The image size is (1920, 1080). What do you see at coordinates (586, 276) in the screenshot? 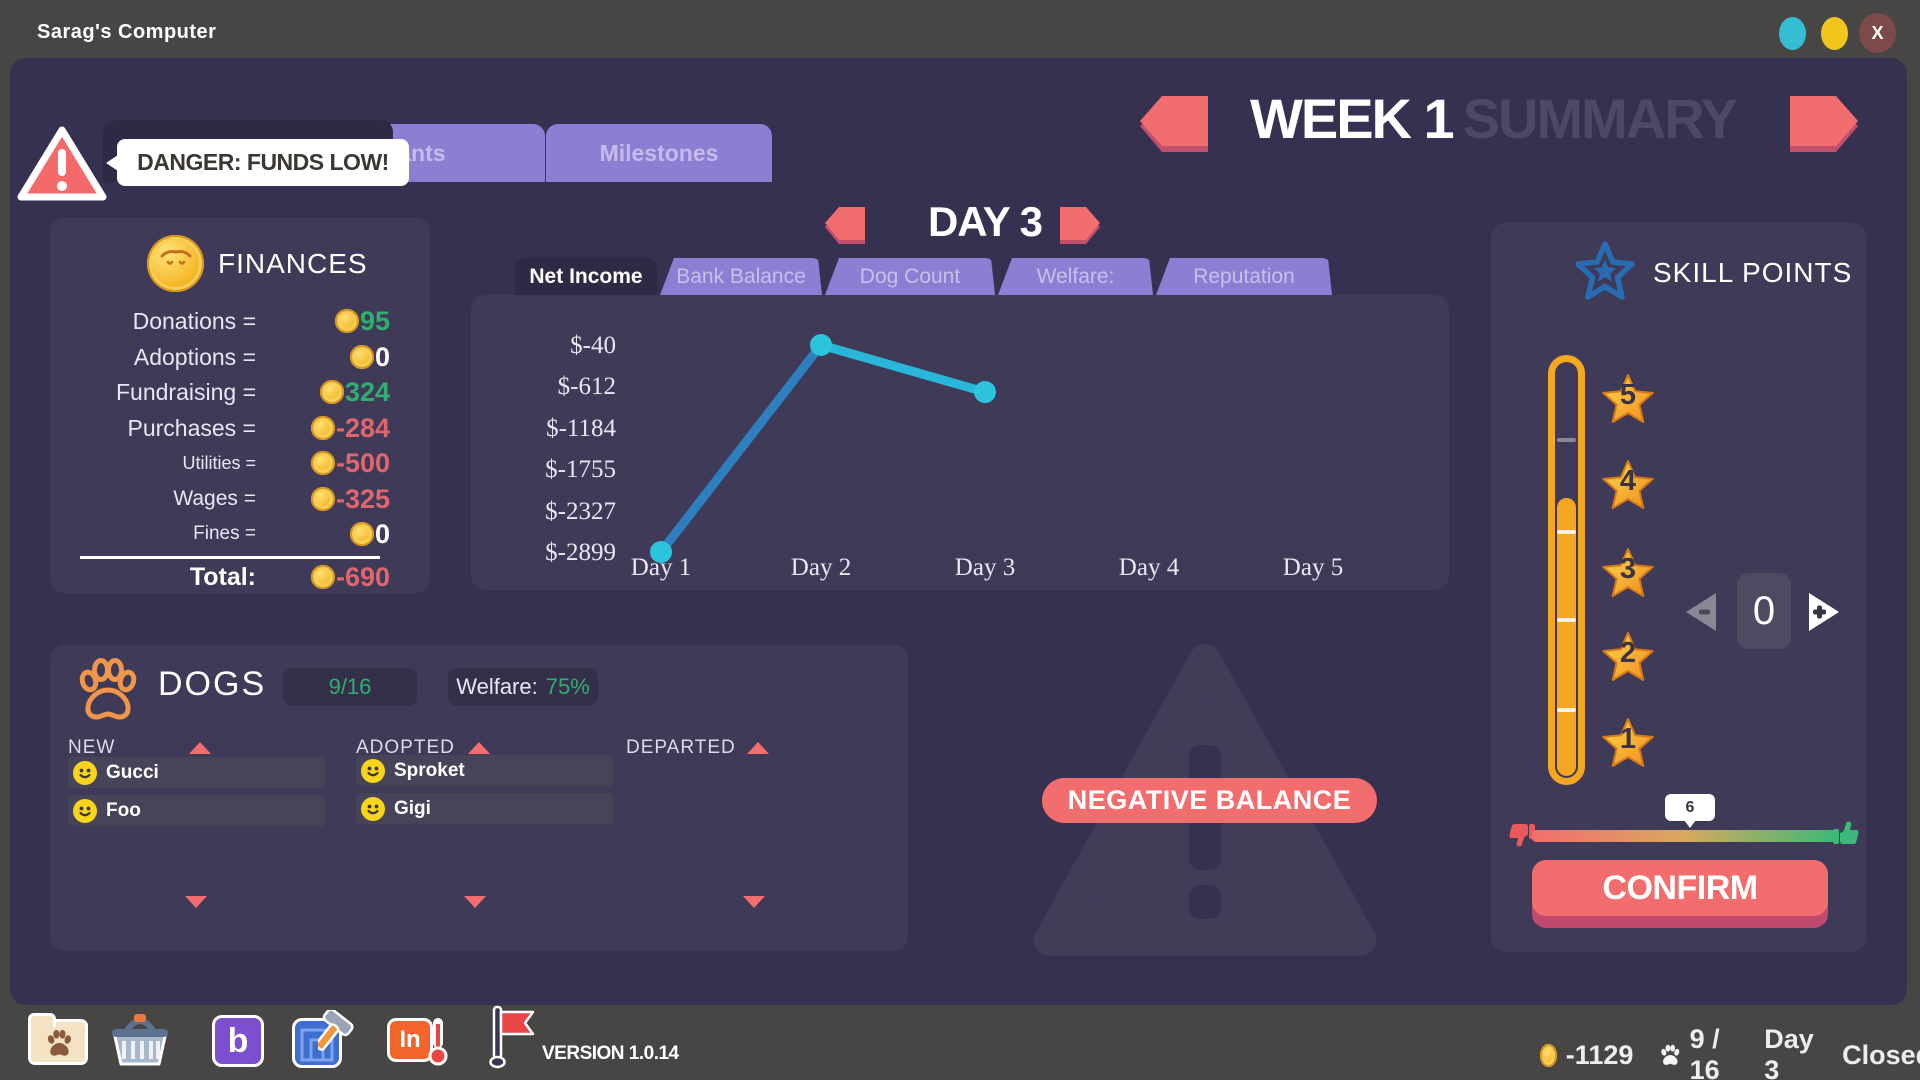
I see `tab-net-income: Net Income` at bounding box center [586, 276].